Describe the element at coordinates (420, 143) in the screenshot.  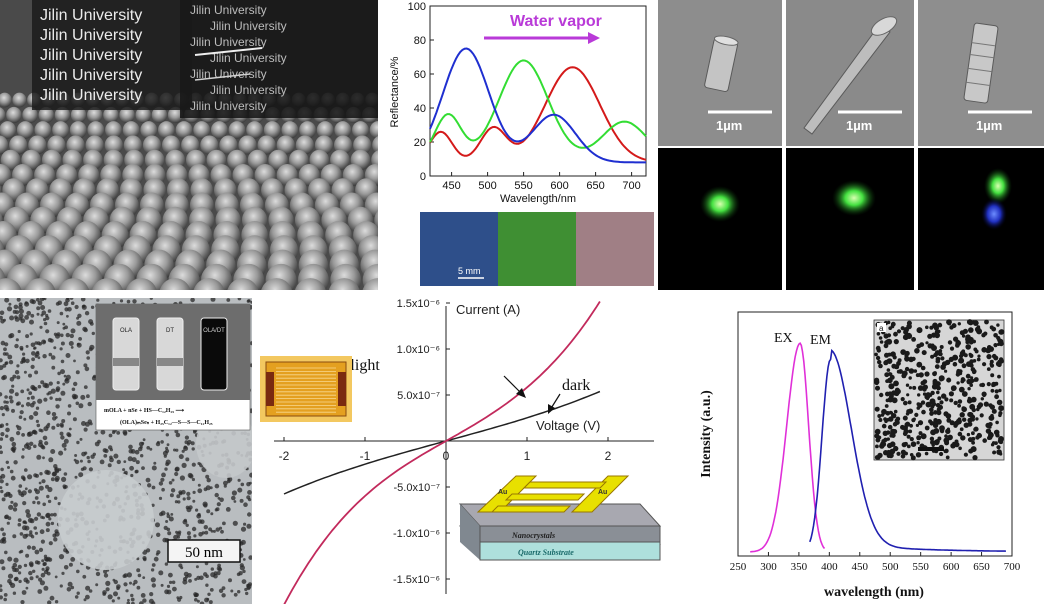
I see `y-tick-label: 20` at that location.